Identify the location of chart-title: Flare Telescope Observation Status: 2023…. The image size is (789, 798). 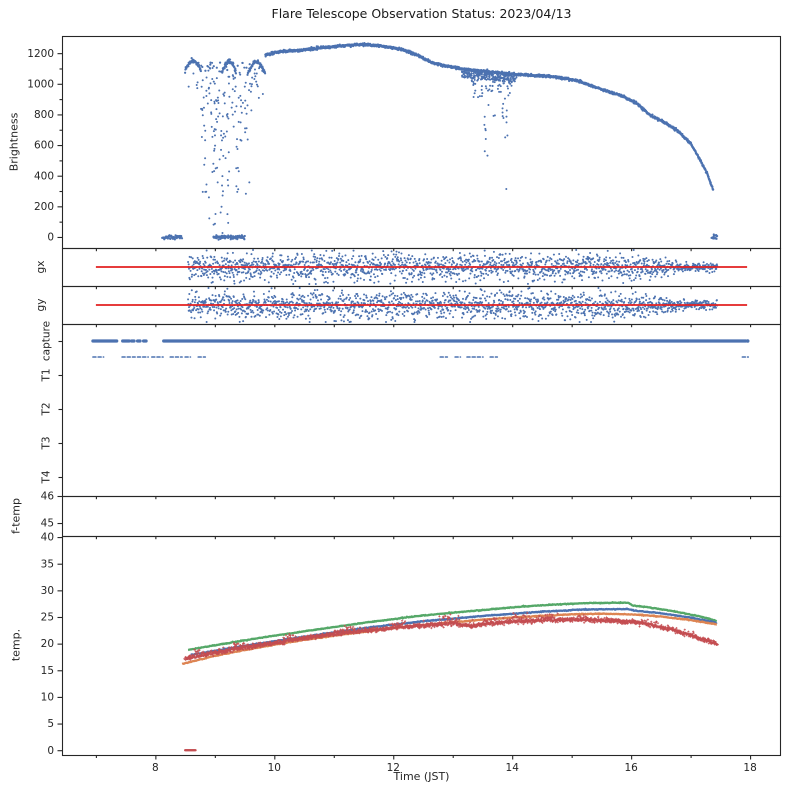
(421, 13).